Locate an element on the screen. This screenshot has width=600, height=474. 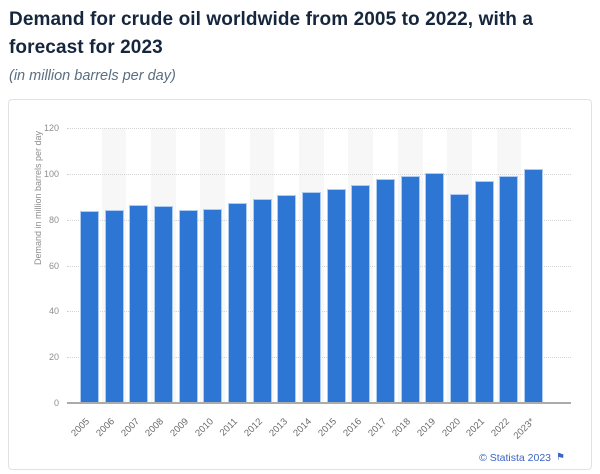
bar-2020 is located at coordinates (460, 298).